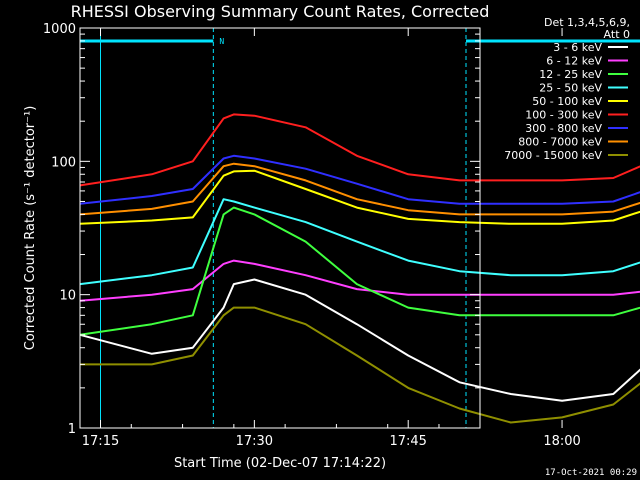 The width and height of the screenshot is (640, 480). I want to click on x-axis-label: Start Time (02-Dec-07 17:14:22), so click(280, 463).